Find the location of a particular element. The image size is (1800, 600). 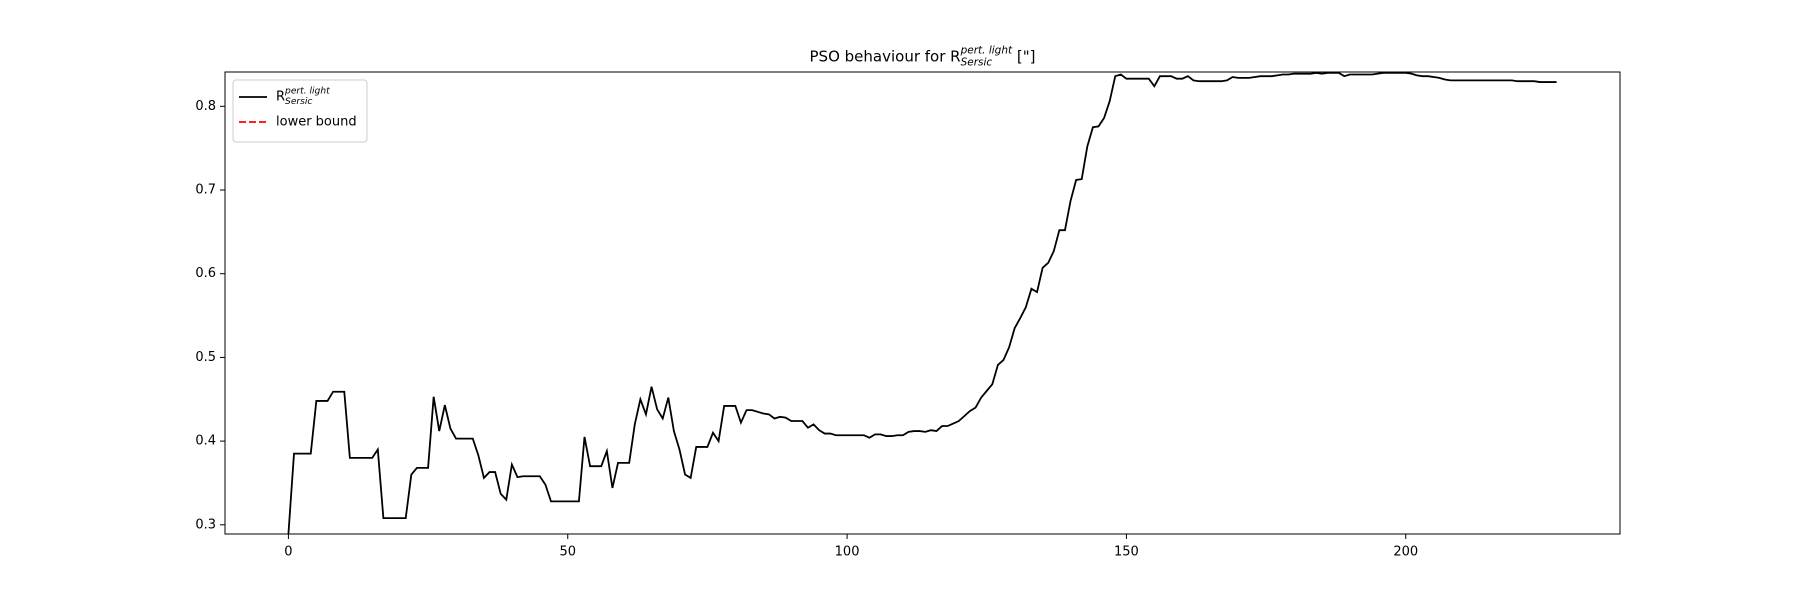

y-tick-label: 0.8 is located at coordinates (205, 106).